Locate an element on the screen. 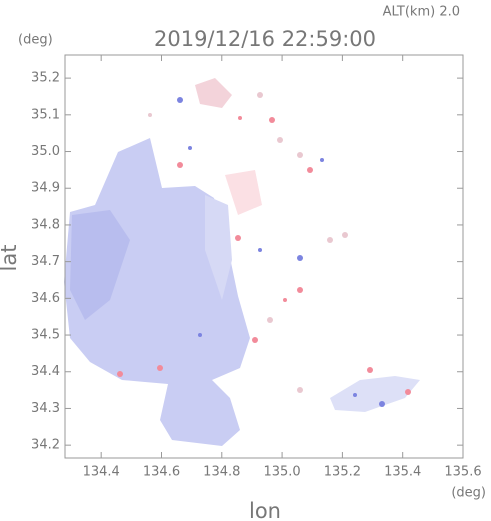 The height and width of the screenshot is (521, 491). y-tick-label: 34.4 is located at coordinates (45, 371).